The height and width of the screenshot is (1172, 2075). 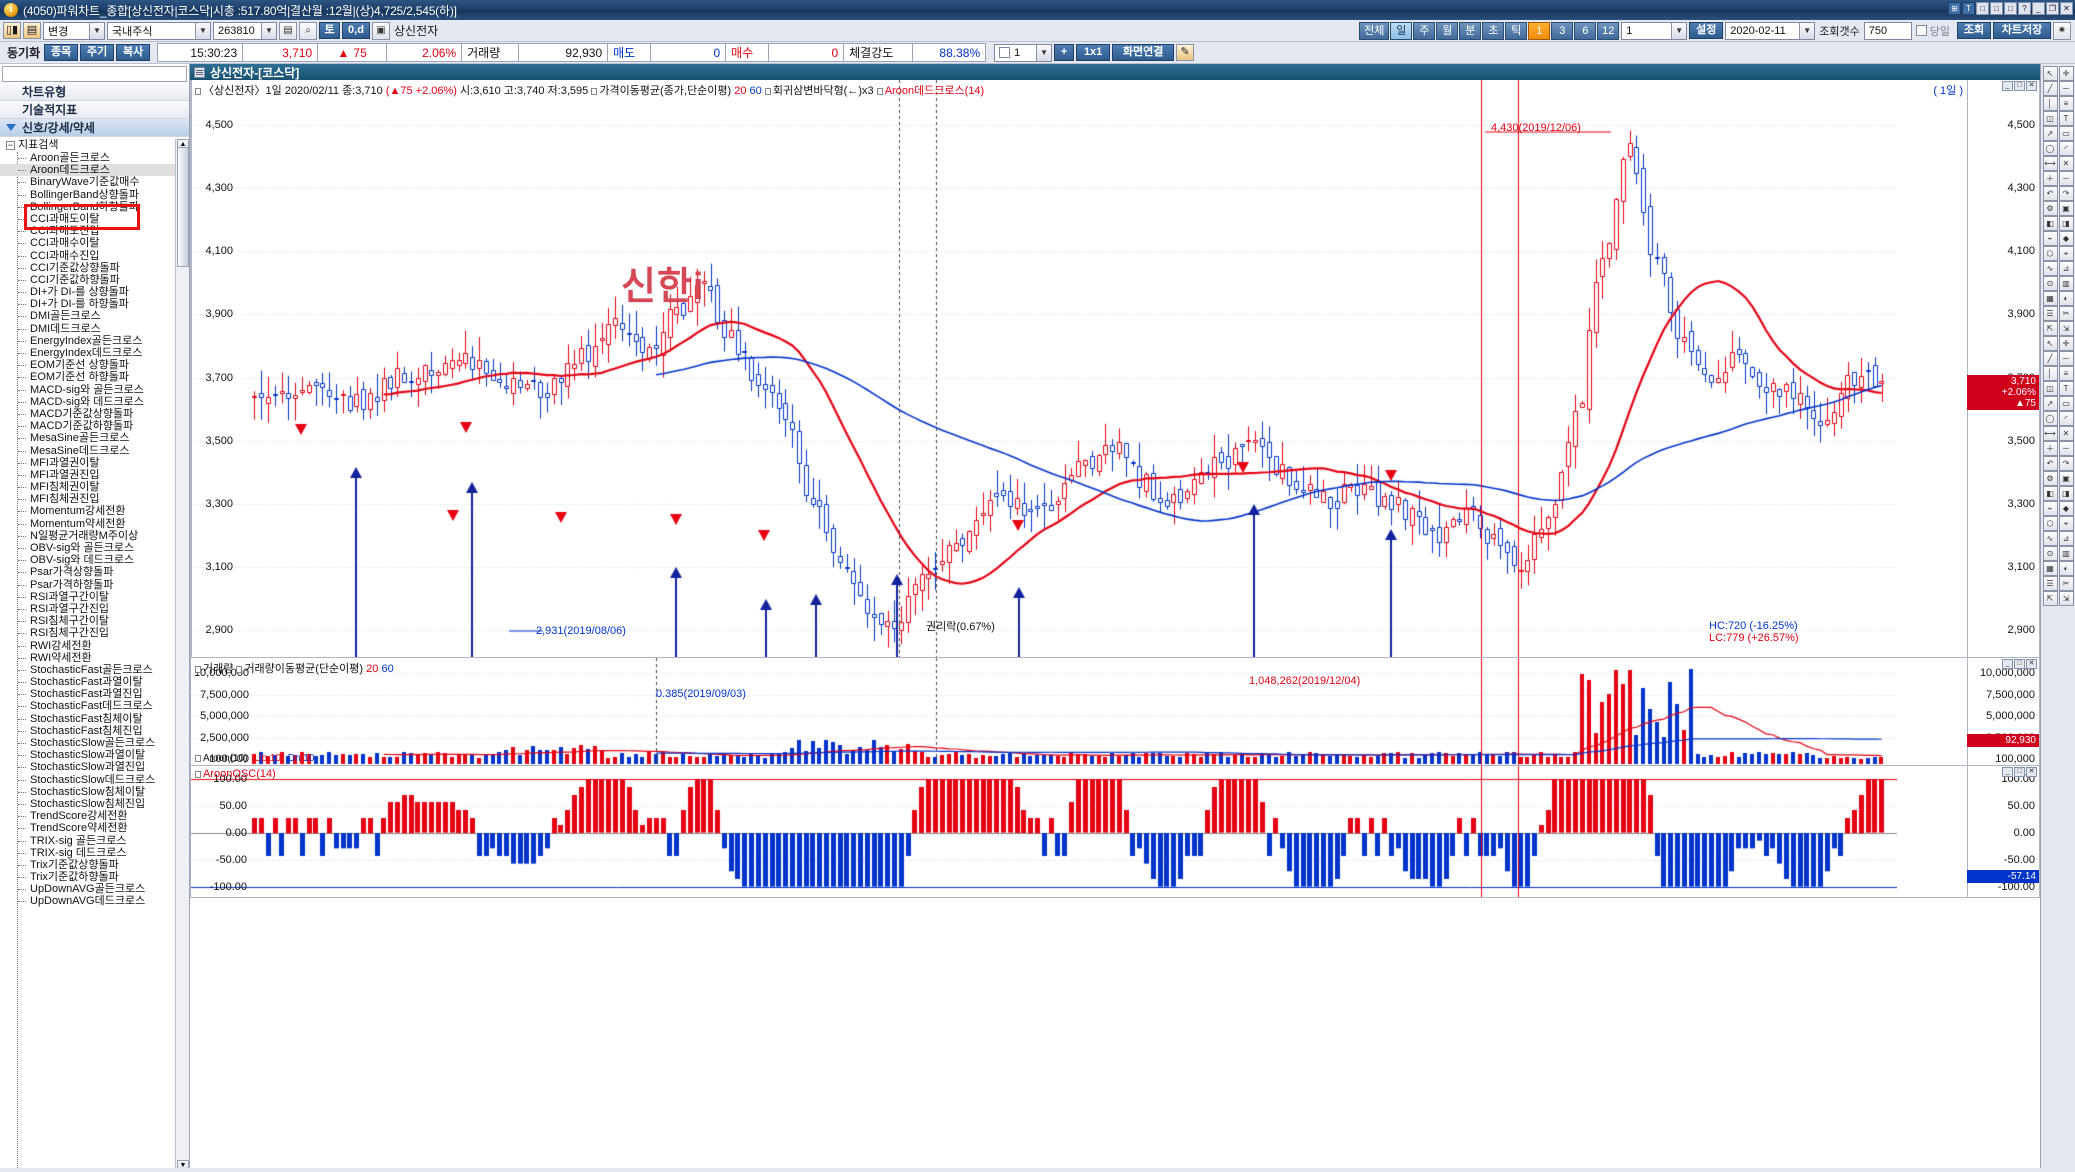 What do you see at coordinates (2066, 358) in the screenshot?
I see `crosshair-icon: ─` at bounding box center [2066, 358].